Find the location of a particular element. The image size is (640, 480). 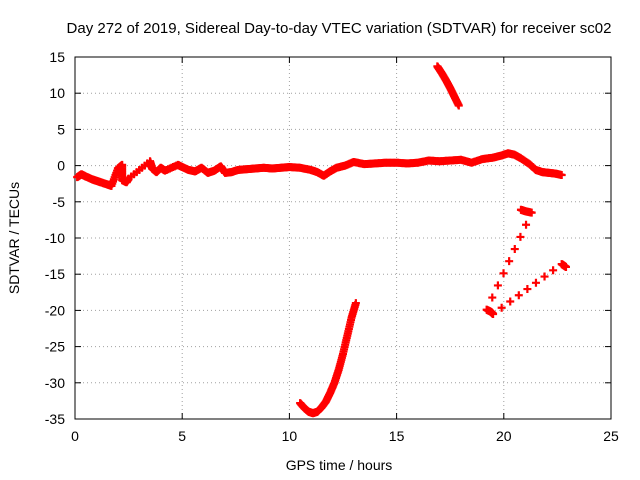

y-tick-label: 5 is located at coordinates (61, 129).